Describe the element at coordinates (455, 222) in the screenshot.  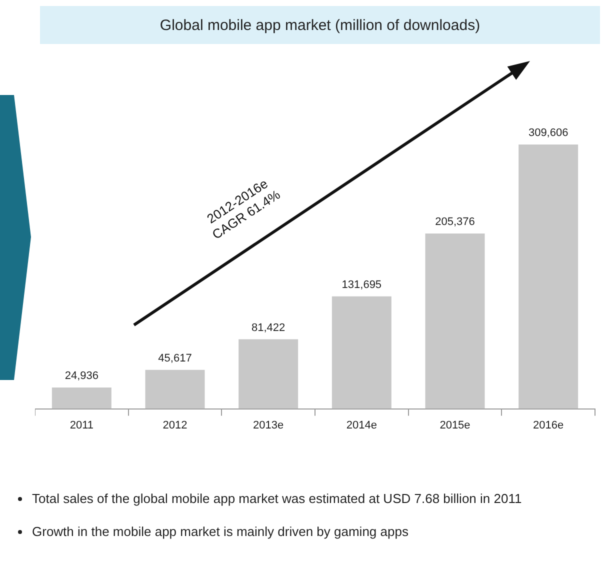
I see `data-label: 205,376` at that location.